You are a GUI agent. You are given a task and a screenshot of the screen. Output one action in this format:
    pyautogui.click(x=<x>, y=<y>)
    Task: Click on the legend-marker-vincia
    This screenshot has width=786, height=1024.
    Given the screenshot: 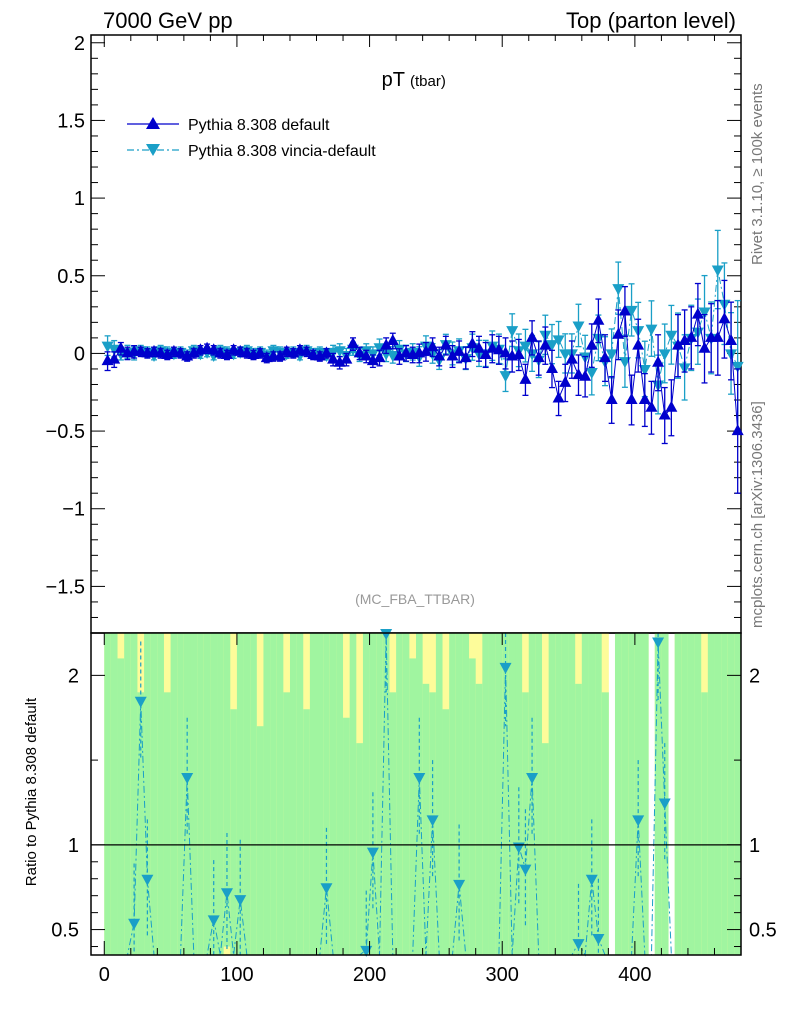 What is the action you would take?
    pyautogui.click(x=153, y=150)
    